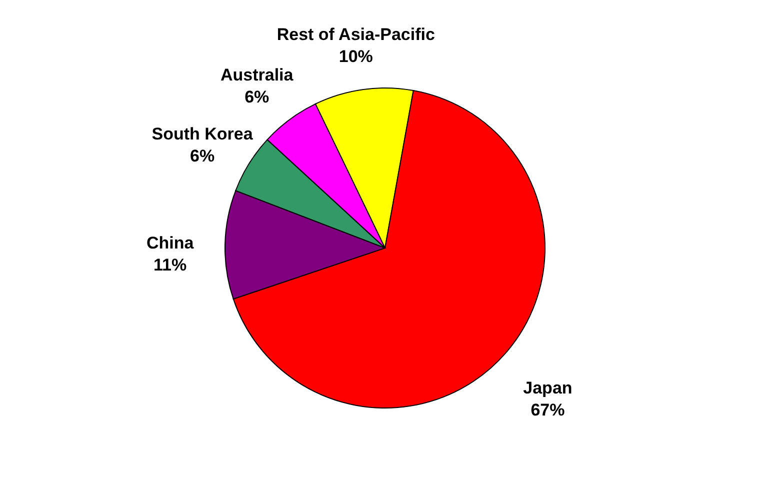  Describe the element at coordinates (355, 34) in the screenshot. I see `slice-label: Rest of Asia-Pacific` at that location.